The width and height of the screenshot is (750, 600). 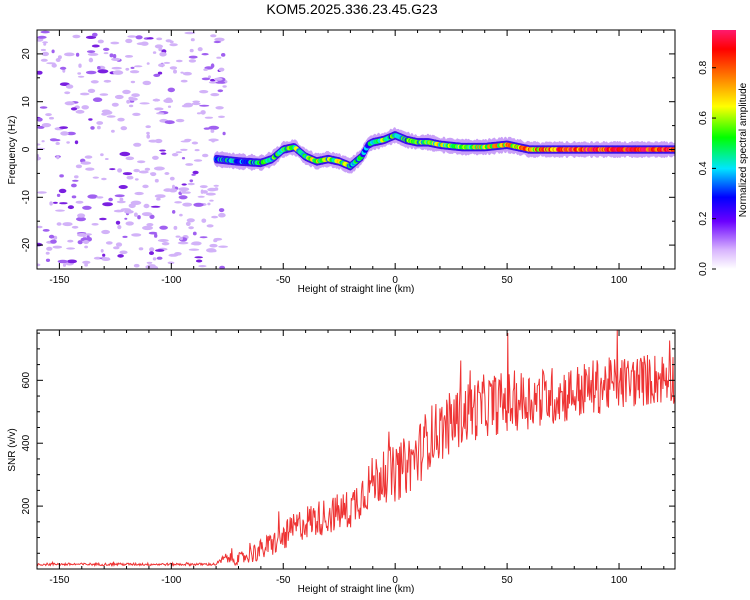 I want to click on heatmap-x-tick-label: -150, so click(x=59, y=280).